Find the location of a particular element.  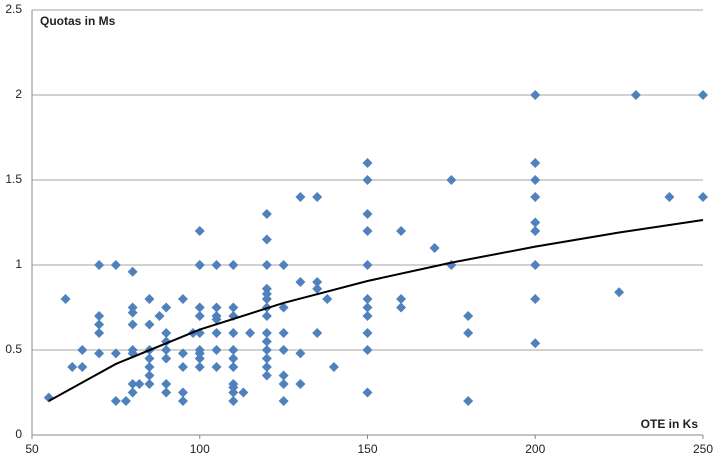

x-tick-label: 250 is located at coordinates (703, 449).